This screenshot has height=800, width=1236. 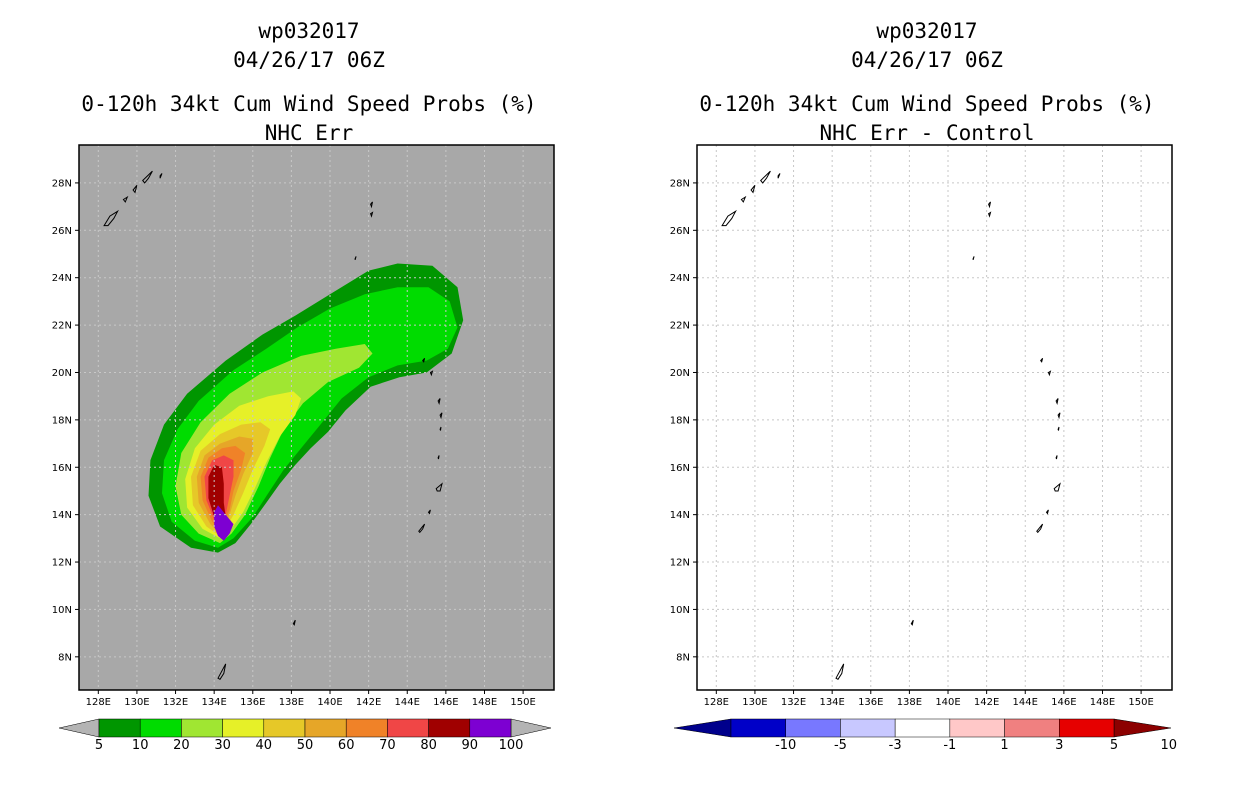 What do you see at coordinates (62, 183) in the screenshot?
I see `y-tick-label: 28N` at bounding box center [62, 183].